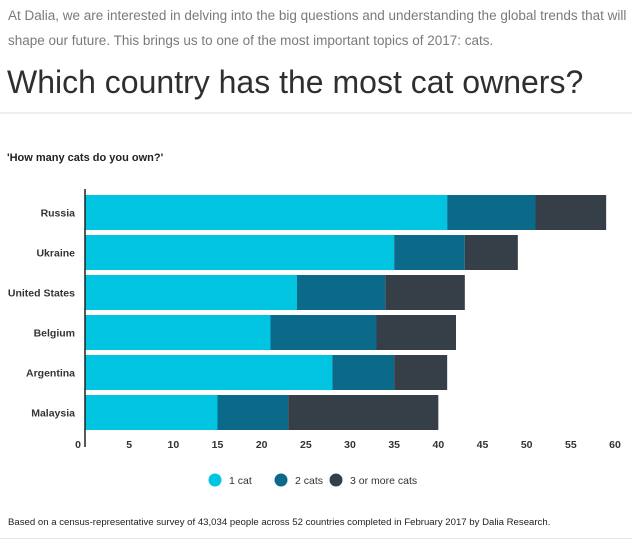 The height and width of the screenshot is (542, 632). What do you see at coordinates (483, 445) in the screenshot?
I see `x-tick-label: 45` at bounding box center [483, 445].